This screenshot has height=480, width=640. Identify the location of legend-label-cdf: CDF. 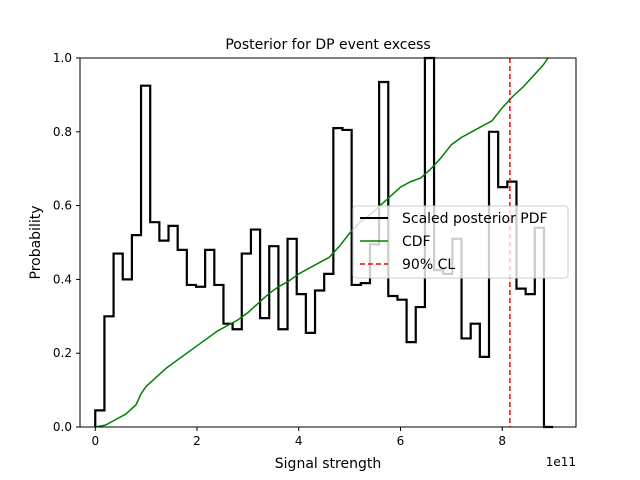
(416, 242).